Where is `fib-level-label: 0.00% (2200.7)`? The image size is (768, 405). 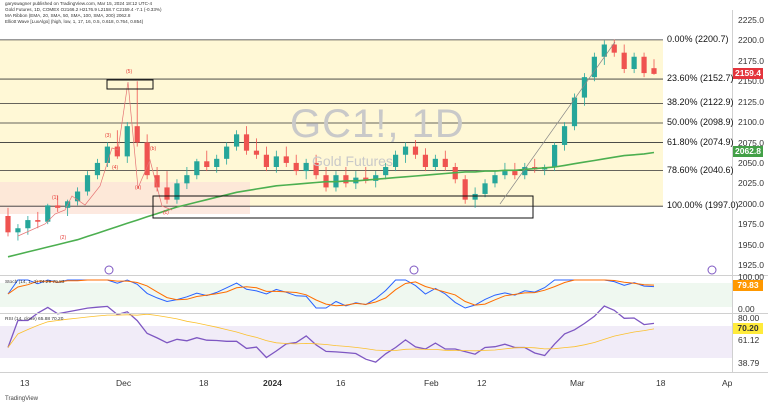 fib-level-label: 0.00% (2200.7) is located at coordinates (698, 38).